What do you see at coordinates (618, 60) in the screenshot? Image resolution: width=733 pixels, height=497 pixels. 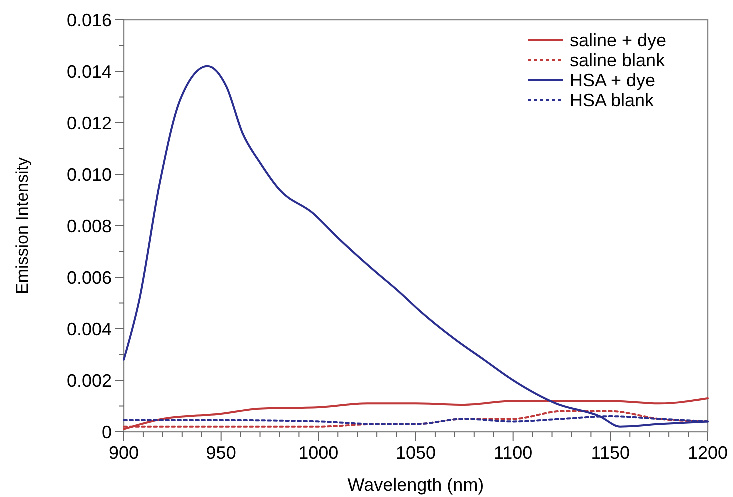 I see `legend-label: saline blank` at bounding box center [618, 60].